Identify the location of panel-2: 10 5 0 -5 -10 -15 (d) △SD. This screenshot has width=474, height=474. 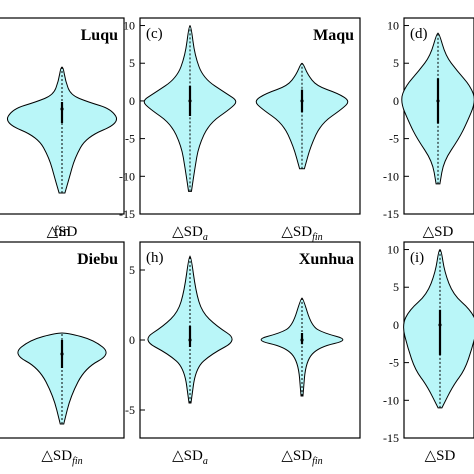
(428, 128).